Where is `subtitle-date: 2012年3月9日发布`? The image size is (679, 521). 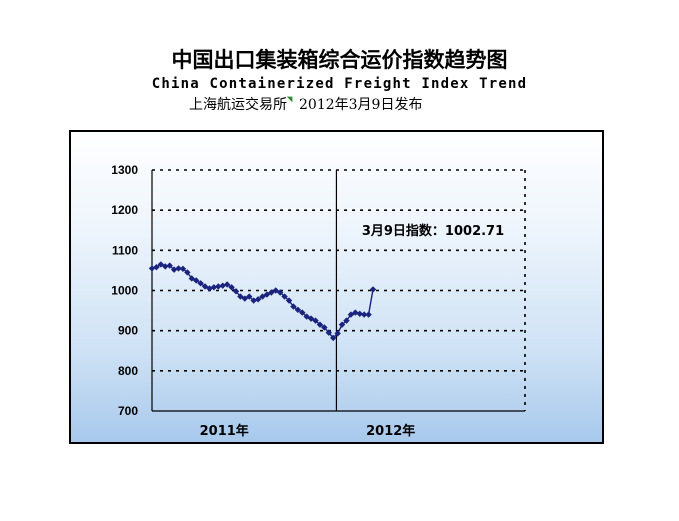
subtitle-date: 2012年3月9日发布 is located at coordinates (361, 105).